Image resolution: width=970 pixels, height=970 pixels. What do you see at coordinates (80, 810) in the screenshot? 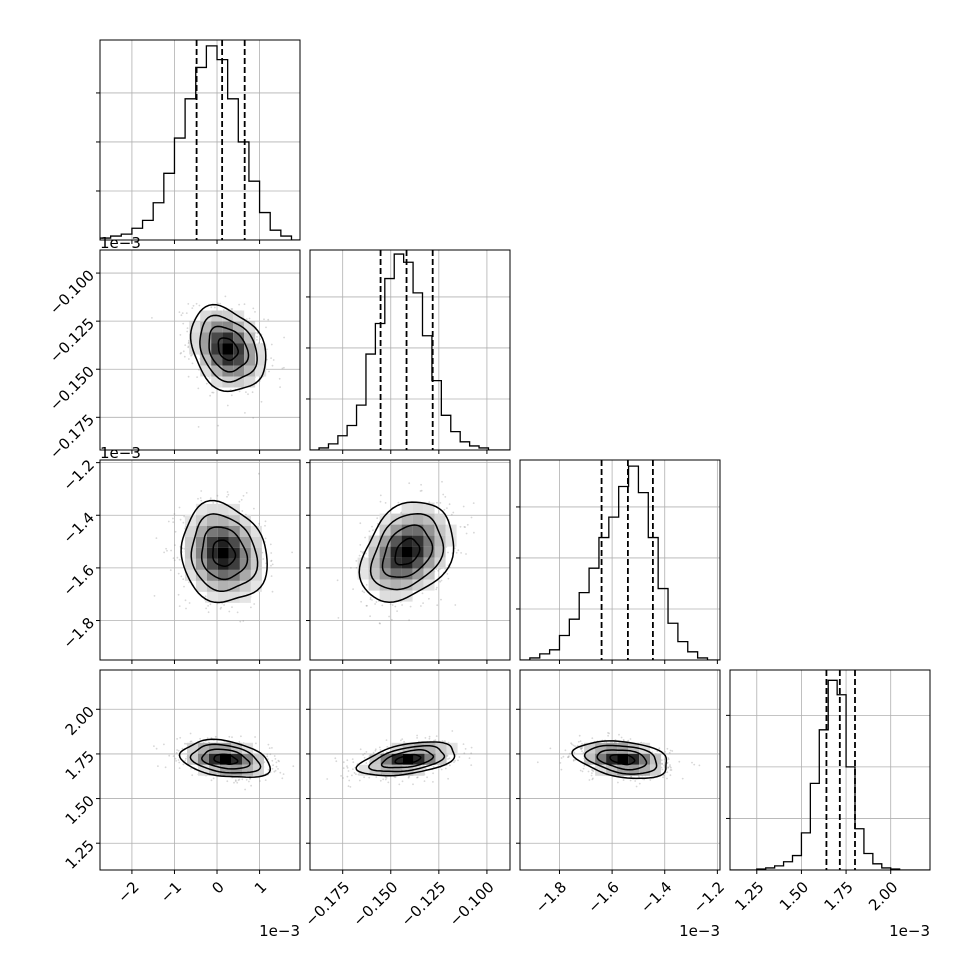
I see `y-tick-label: 1.50` at bounding box center [80, 810].